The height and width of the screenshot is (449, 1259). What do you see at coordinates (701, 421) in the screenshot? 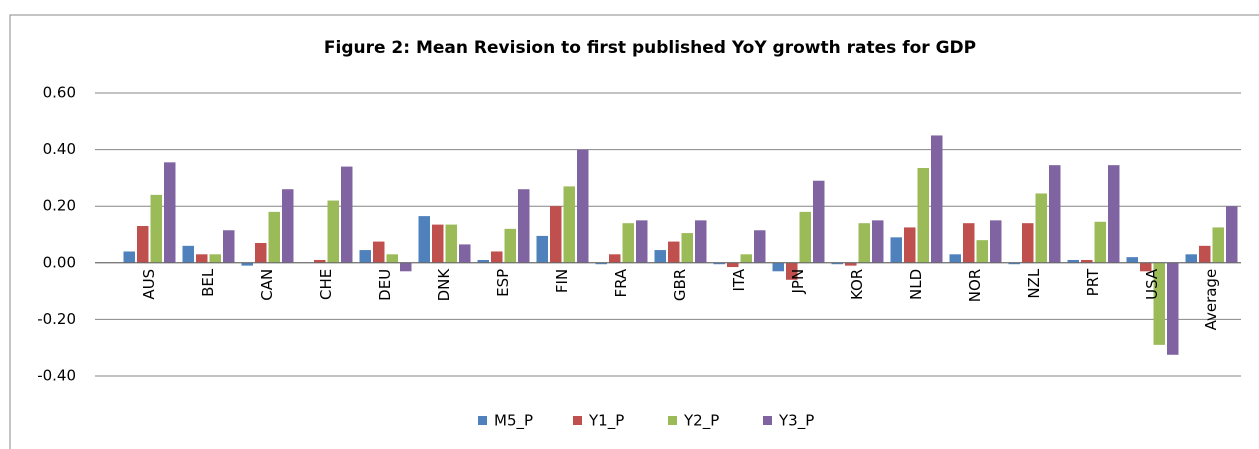
I see `legend-label: Y2_P` at bounding box center [701, 421].